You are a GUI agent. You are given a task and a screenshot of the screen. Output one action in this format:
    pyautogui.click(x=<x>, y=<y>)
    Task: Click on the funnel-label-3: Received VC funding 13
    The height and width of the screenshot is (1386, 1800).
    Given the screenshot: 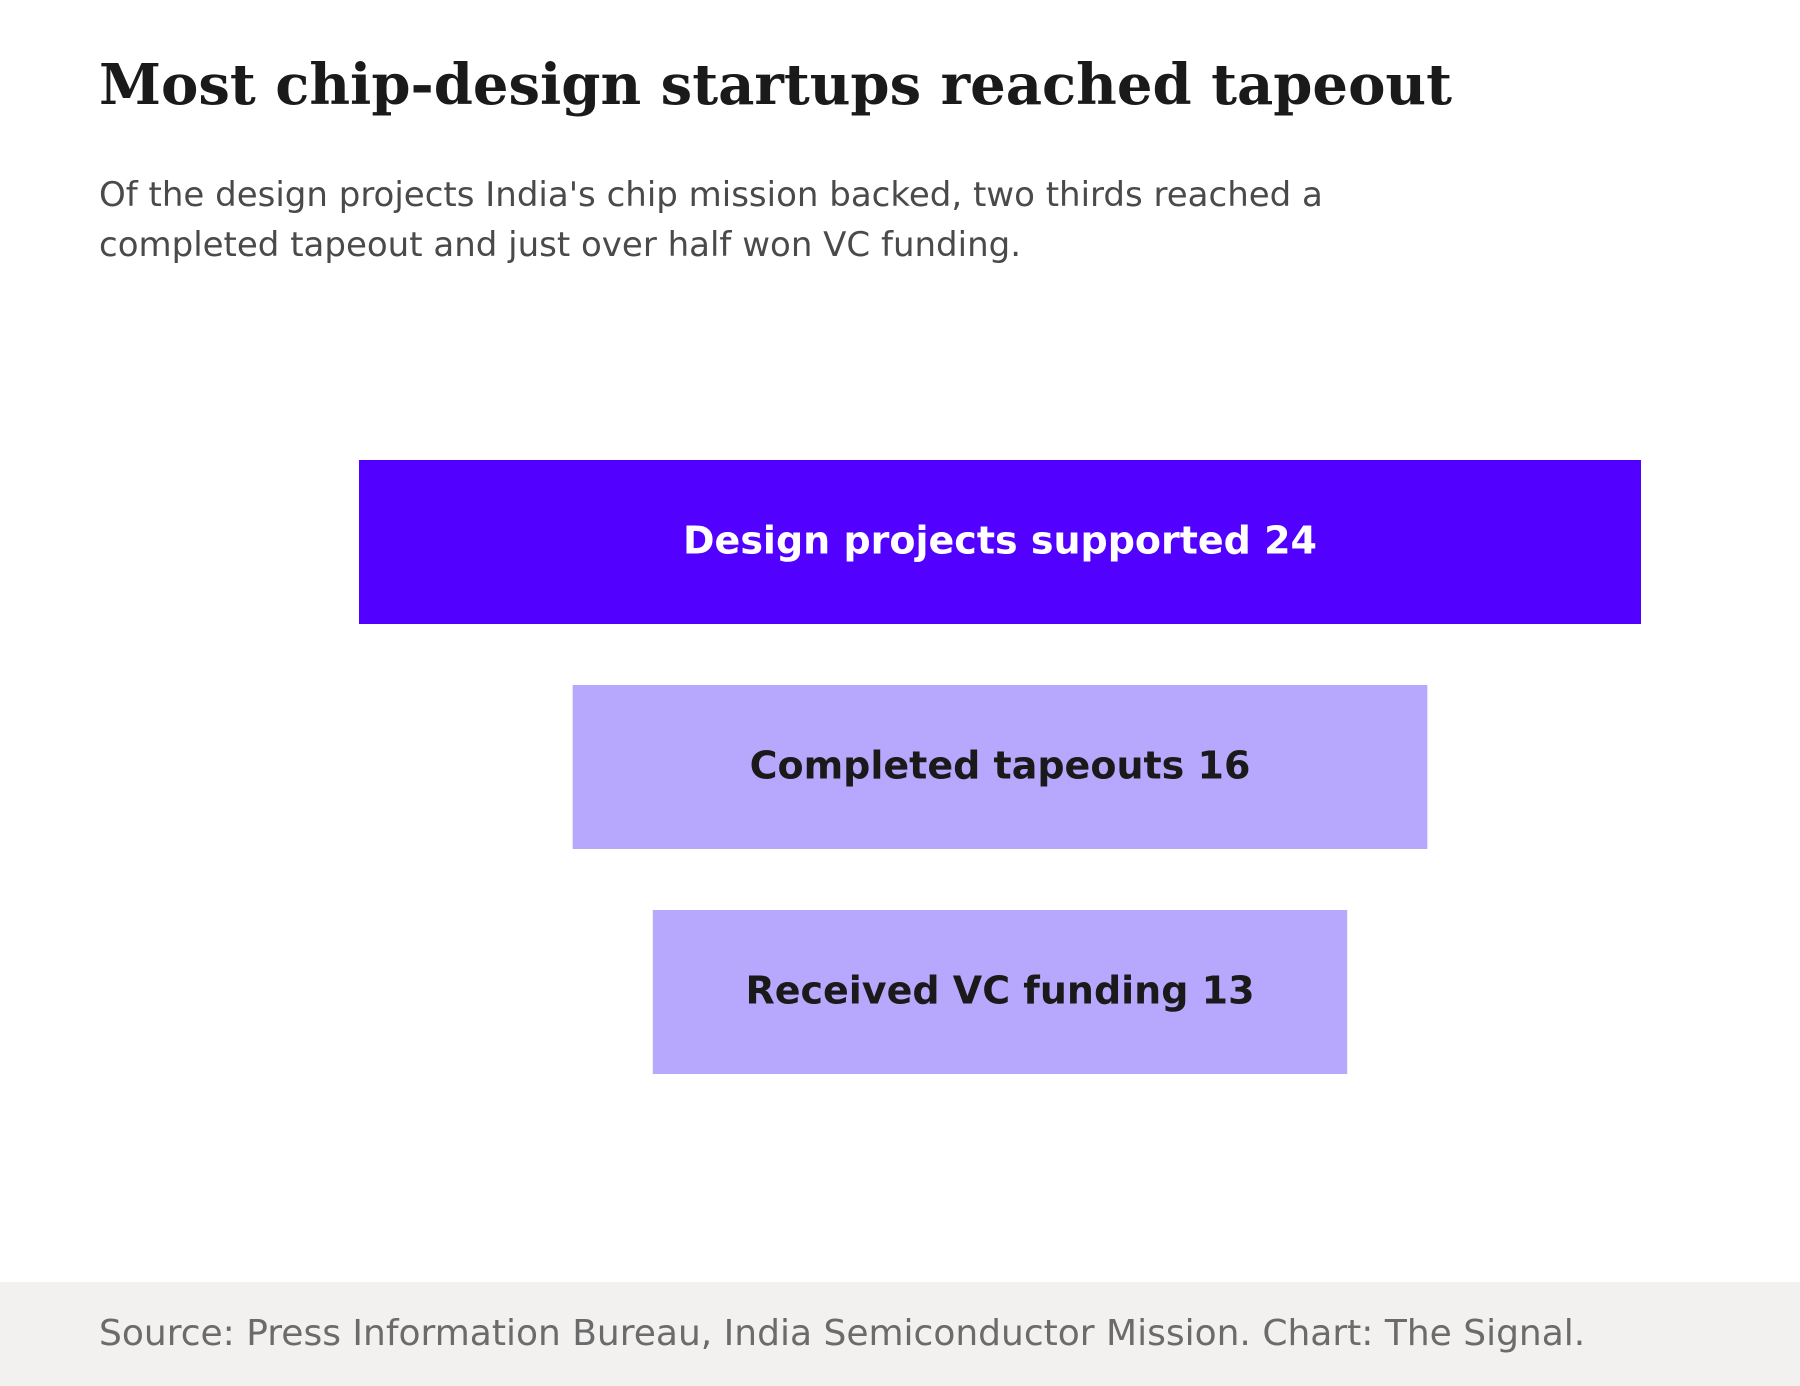 What is the action you would take?
    pyautogui.click(x=999, y=991)
    